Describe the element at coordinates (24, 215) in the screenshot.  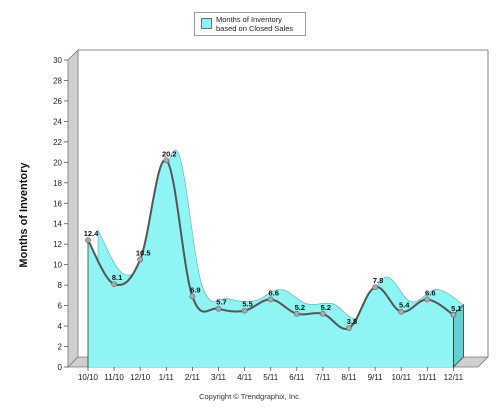
I see `y-axis-label: Months of Inventory` at that location.